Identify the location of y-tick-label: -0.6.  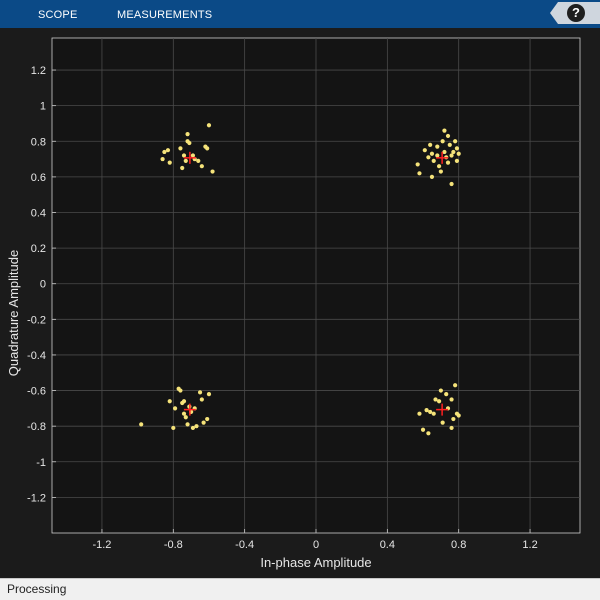
(36, 392).